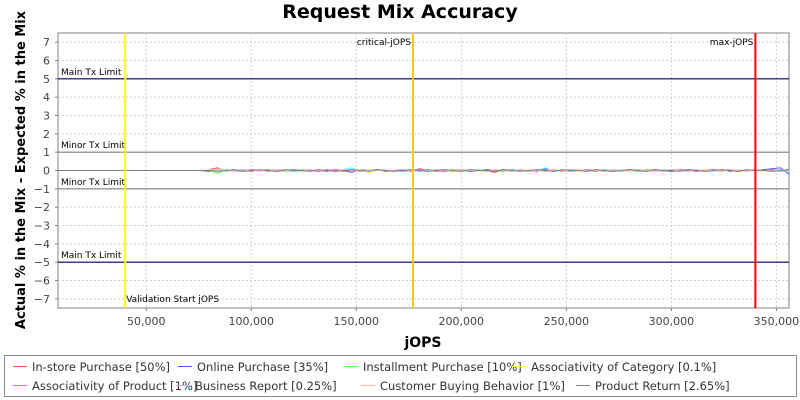  I want to click on y-tick-label: 2, so click(46, 134).